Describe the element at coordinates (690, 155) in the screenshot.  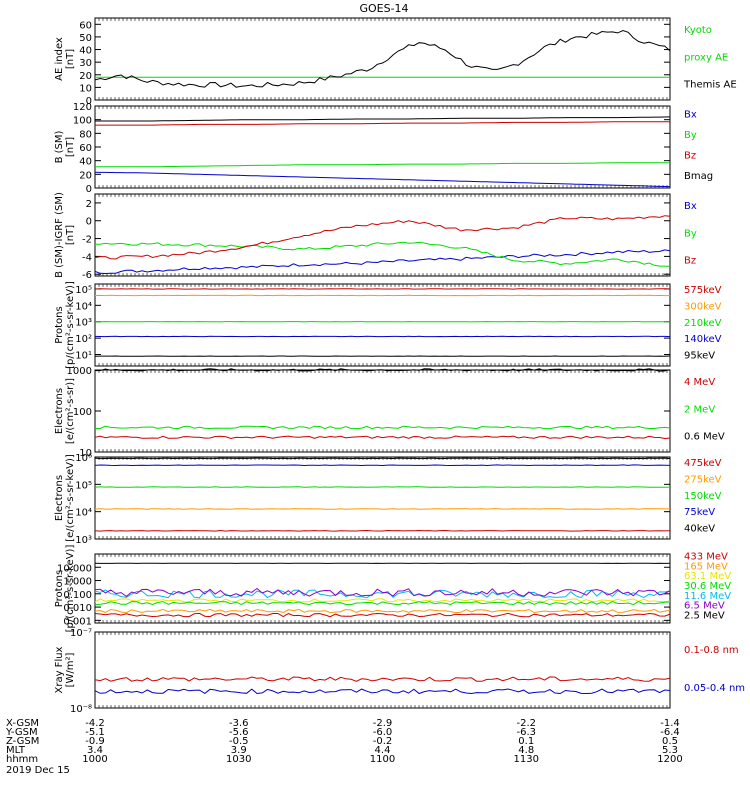
I see `legend-entry: Bz` at that location.